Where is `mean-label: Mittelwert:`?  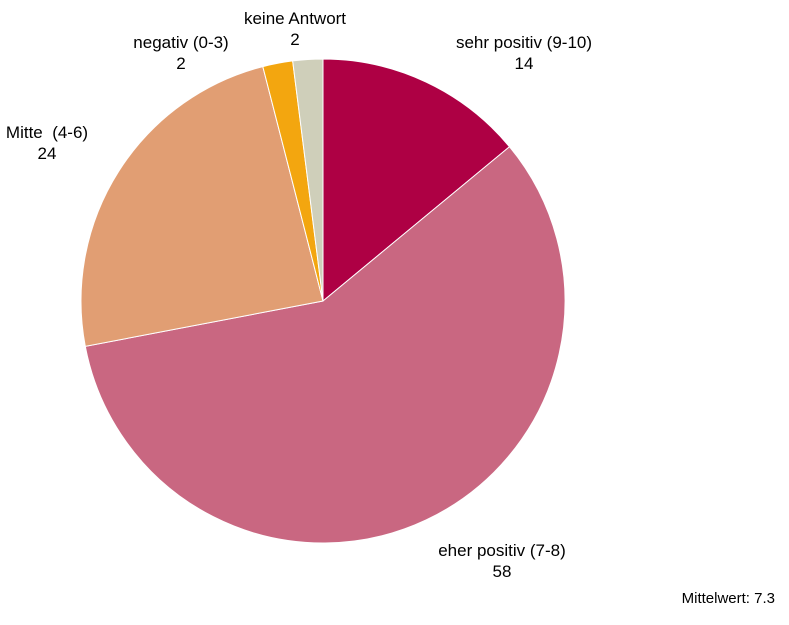 mean-label: Mittelwert: is located at coordinates (715, 598).